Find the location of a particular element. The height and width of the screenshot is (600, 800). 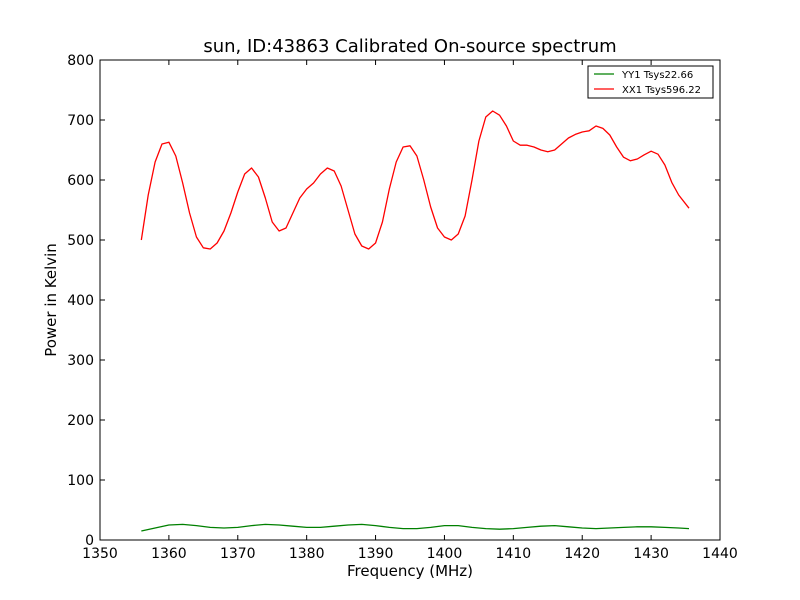

legend-box is located at coordinates (650, 82).